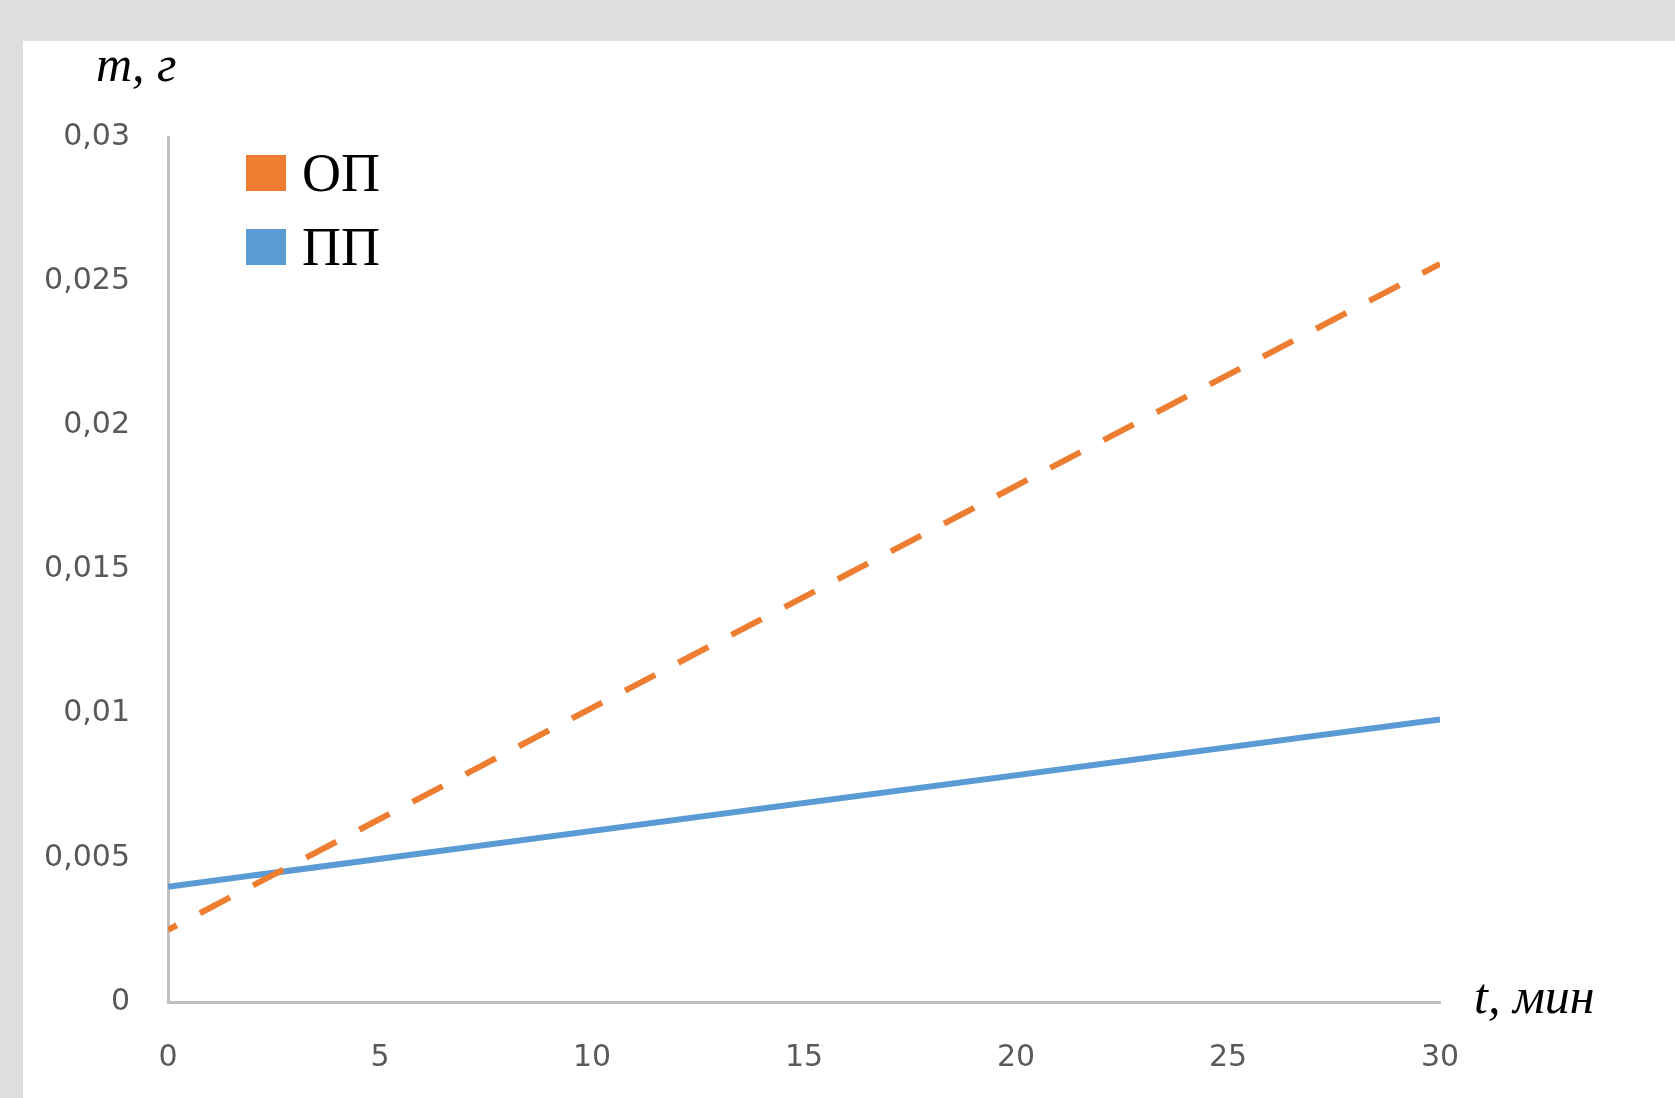  Describe the element at coordinates (1016, 1055) in the screenshot. I see `x-tick-label: 20` at that location.